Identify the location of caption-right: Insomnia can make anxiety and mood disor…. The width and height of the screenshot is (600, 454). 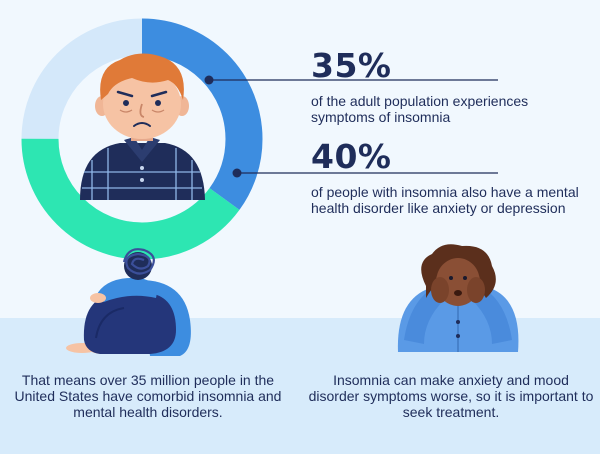
(451, 396).